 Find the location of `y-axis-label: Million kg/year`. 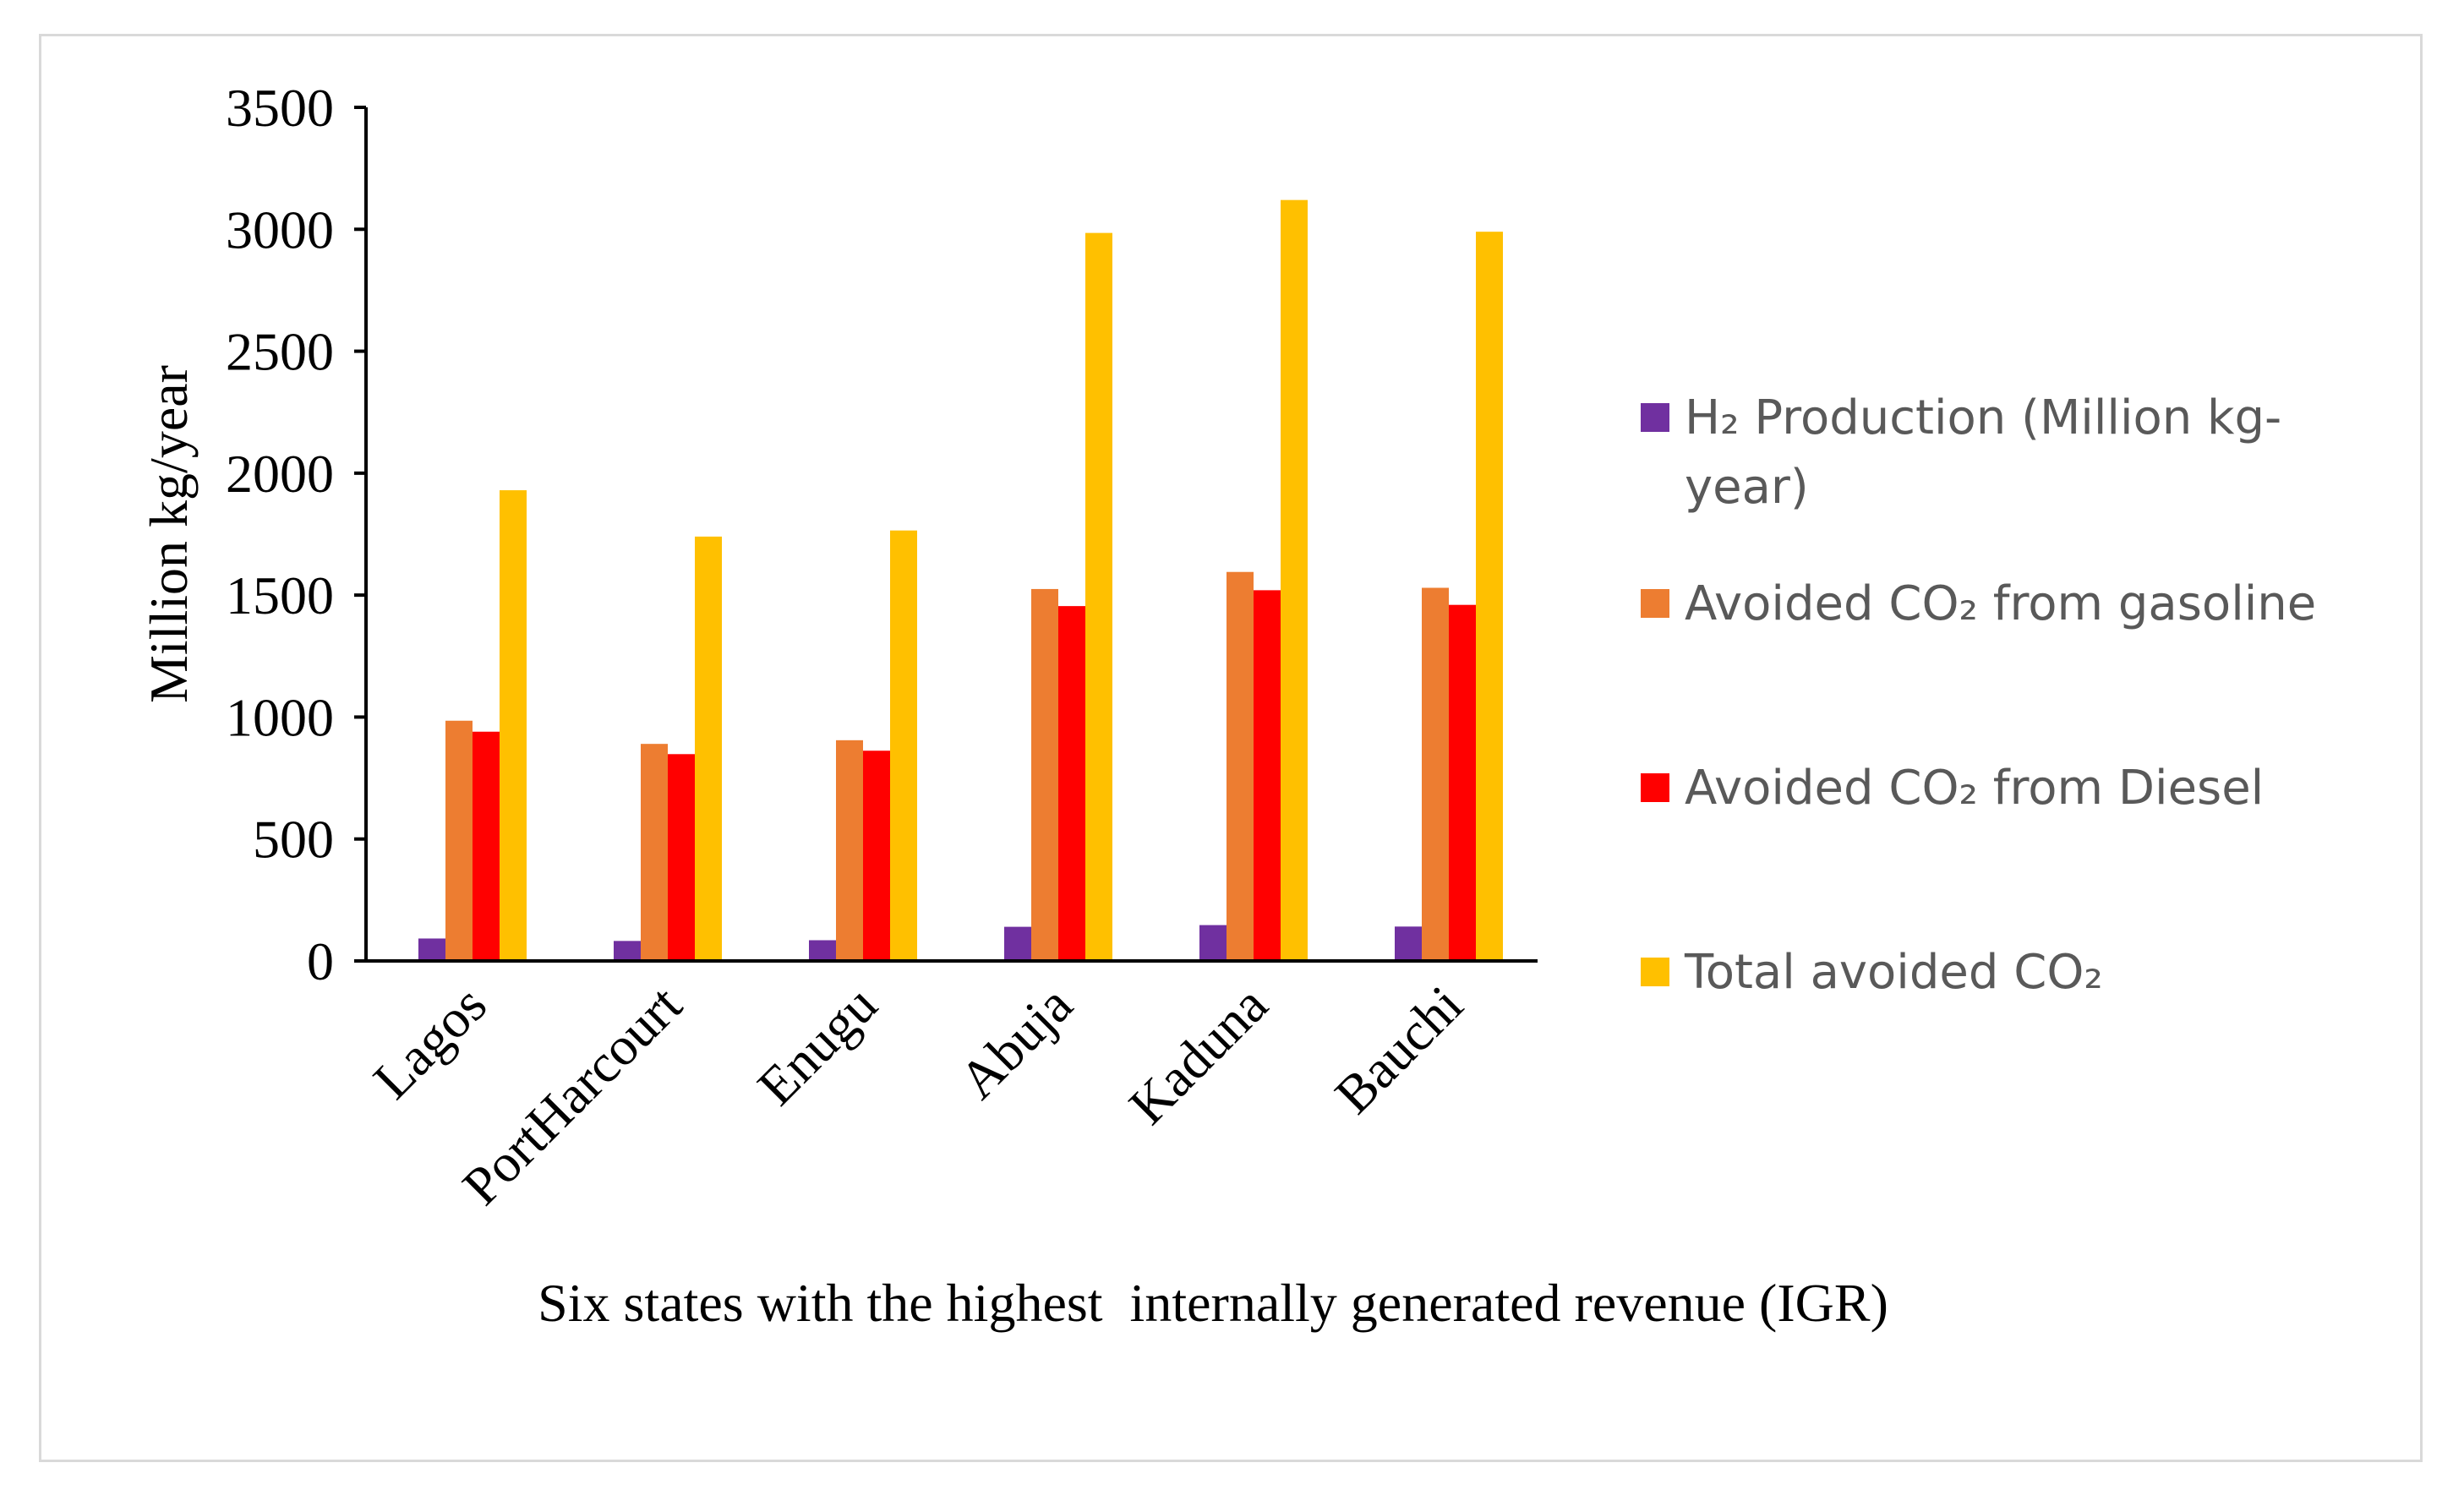

y-axis-label: Million kg/year is located at coordinates (169, 534).